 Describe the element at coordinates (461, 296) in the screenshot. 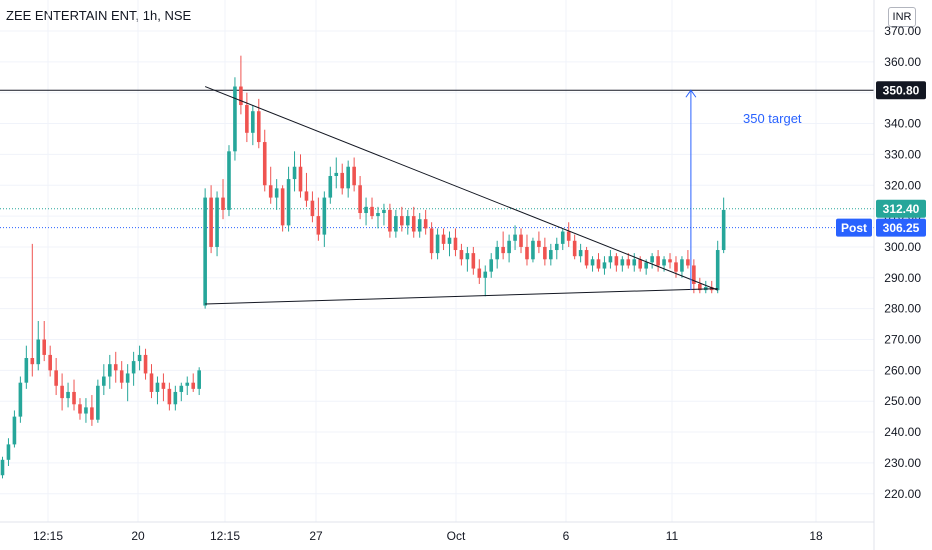

I see `trend-line-lower` at that location.